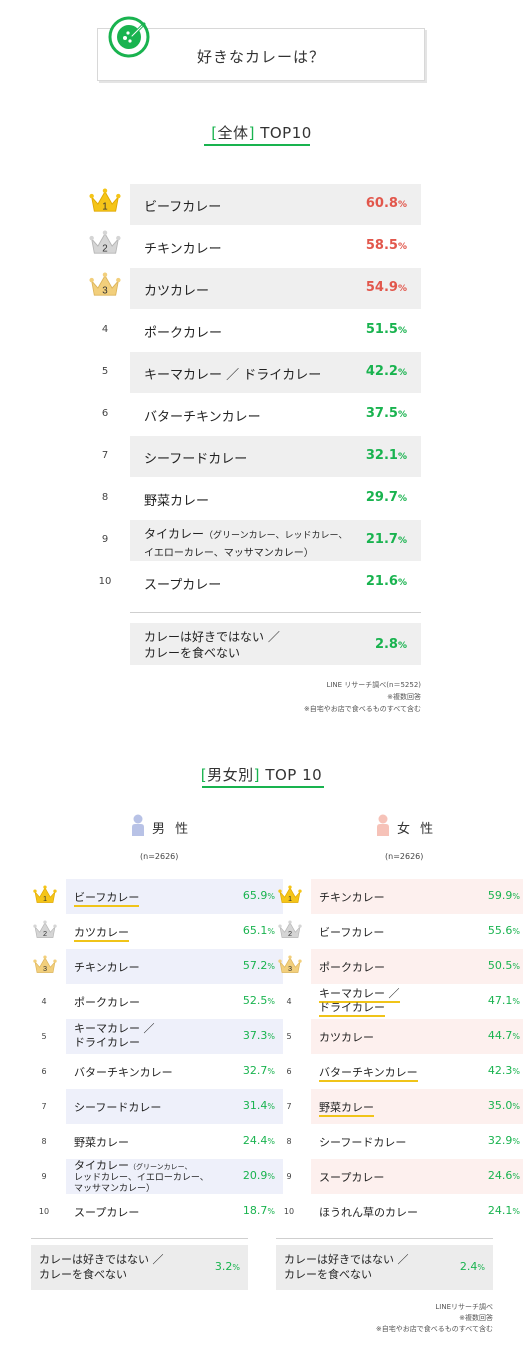 Image resolution: width=523 pixels, height=1350 pixels. What do you see at coordinates (258, 1070) in the screenshot?
I see `percentage: 32.7%` at bounding box center [258, 1070].